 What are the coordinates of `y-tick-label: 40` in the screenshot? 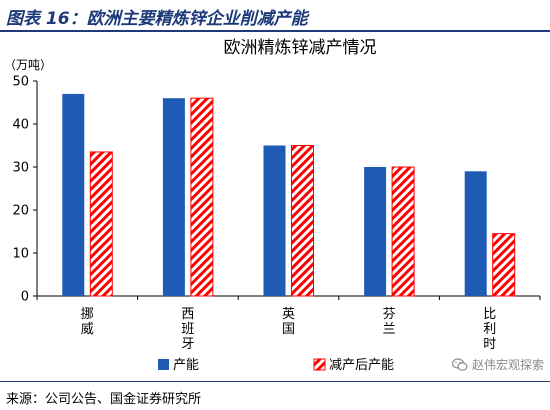 It's located at (20, 125).